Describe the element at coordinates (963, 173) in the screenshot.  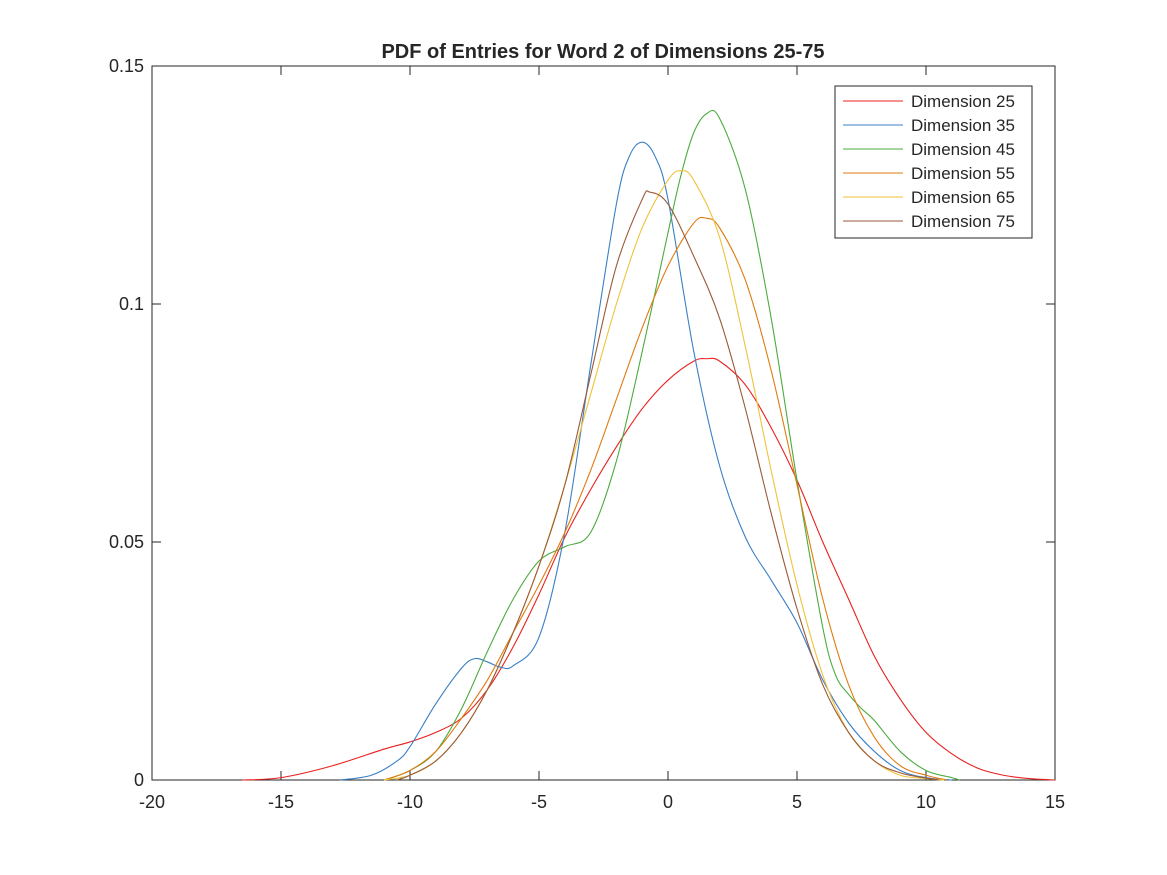
I see `legend-label: Dimension 55` at that location.